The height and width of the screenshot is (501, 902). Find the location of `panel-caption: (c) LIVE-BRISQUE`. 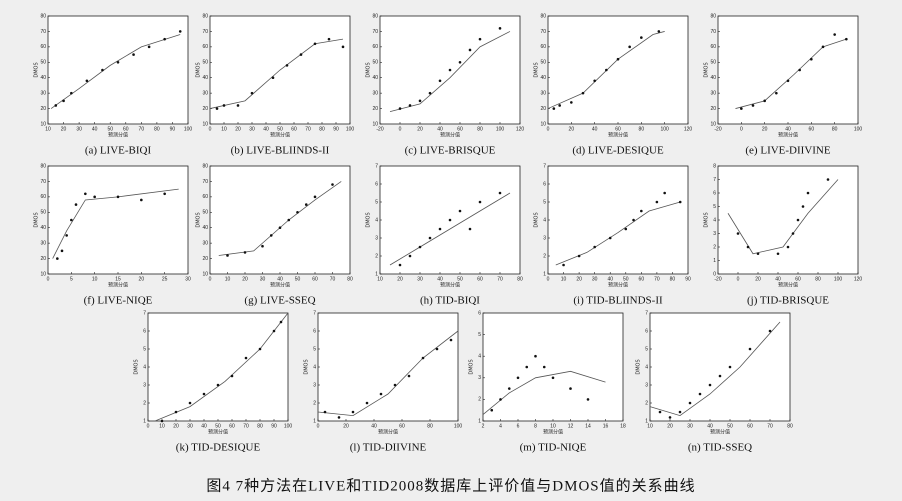

panel-caption: (c) LIVE-BRISQUE is located at coordinates (450, 151).